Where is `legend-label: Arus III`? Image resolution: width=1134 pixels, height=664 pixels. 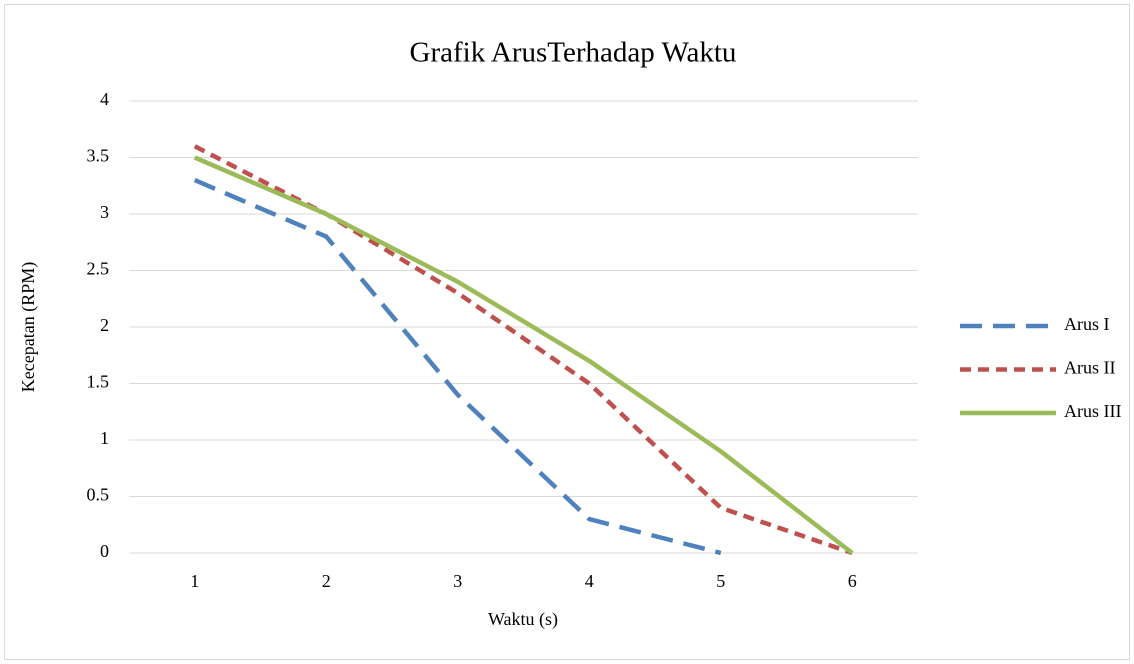 legend-label: Arus III is located at coordinates (1092, 411).